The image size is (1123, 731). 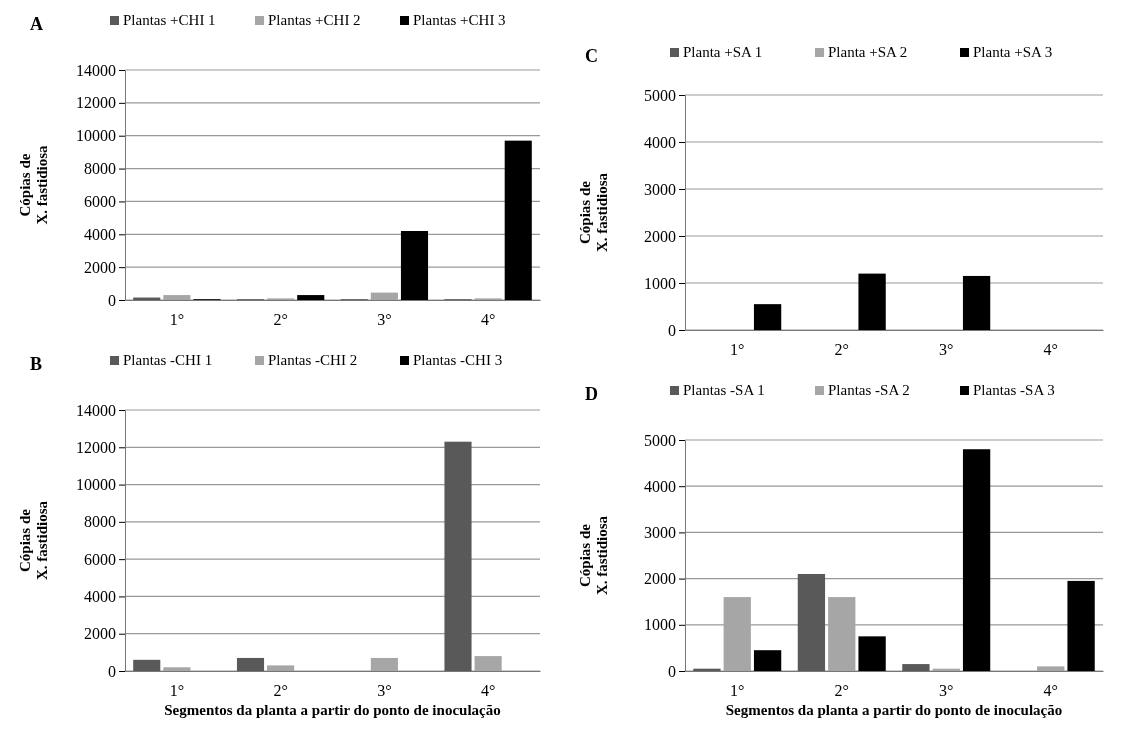 I want to click on legend-label: Planta +SA 3, so click(x=1013, y=52).